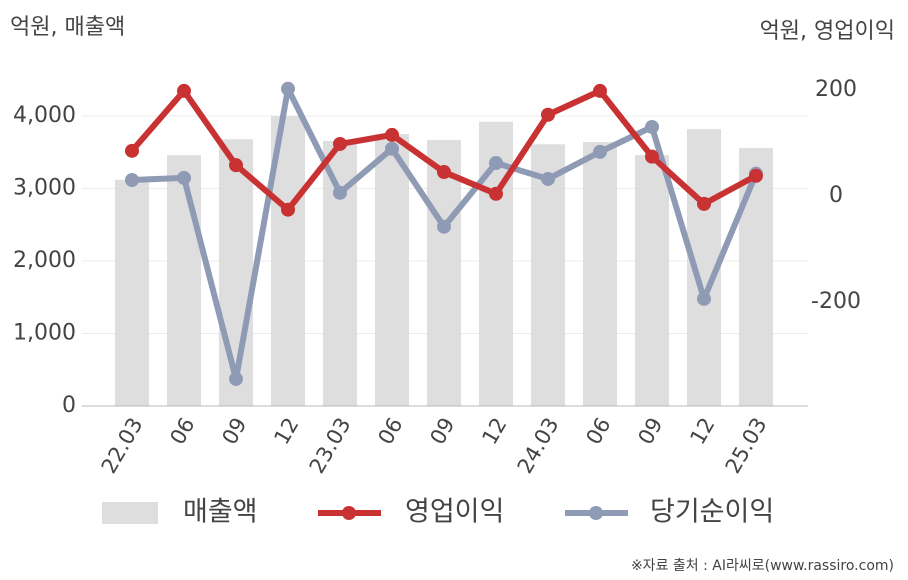 This screenshot has width=908, height=580. I want to click on x-tick-label: 25.03, so click(746, 446).